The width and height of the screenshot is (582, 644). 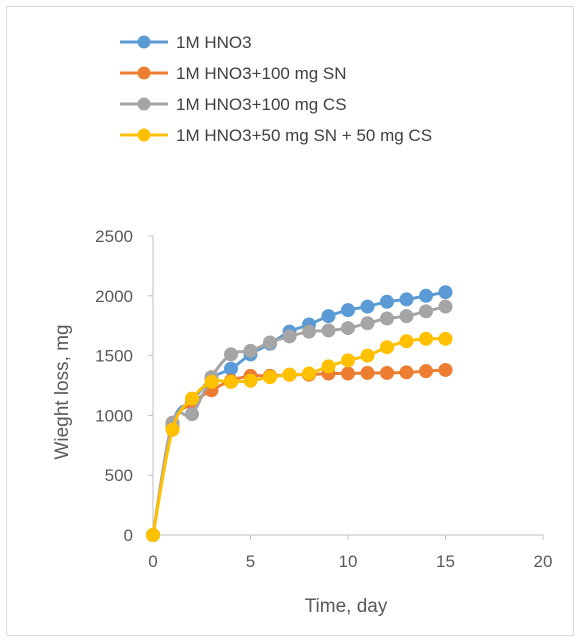 I want to click on legend-item: 1M HNO3+50 mg SN + 50 mg CS, so click(x=276, y=135).